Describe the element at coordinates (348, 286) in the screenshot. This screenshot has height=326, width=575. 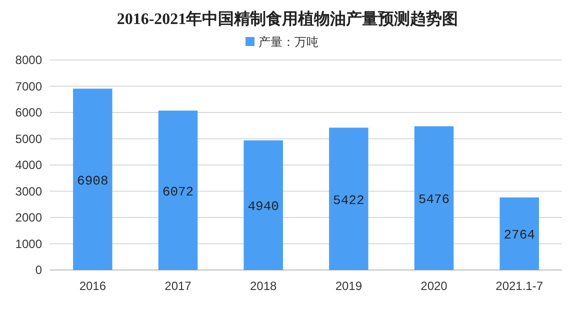
I see `x-tick-label: 2019` at that location.